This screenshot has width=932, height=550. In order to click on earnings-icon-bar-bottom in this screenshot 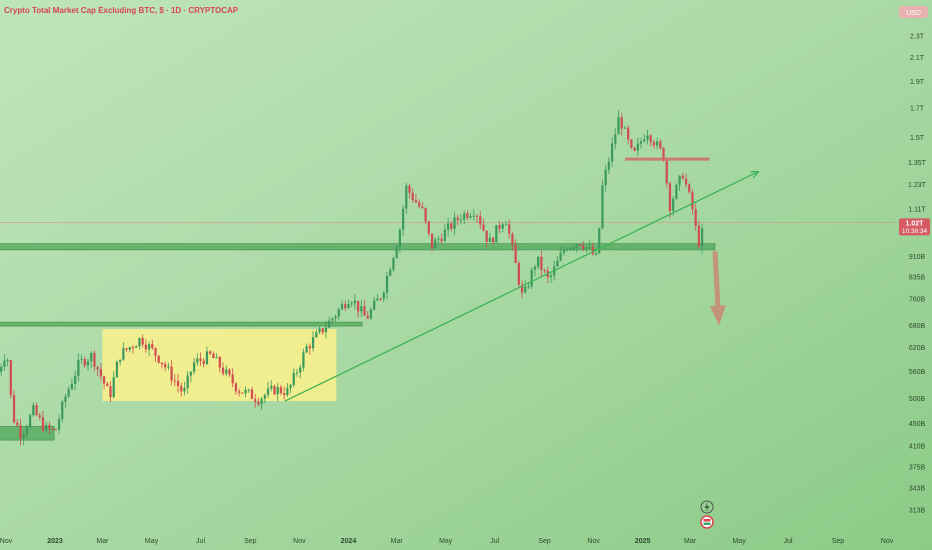, I will do `click(707, 523)`.